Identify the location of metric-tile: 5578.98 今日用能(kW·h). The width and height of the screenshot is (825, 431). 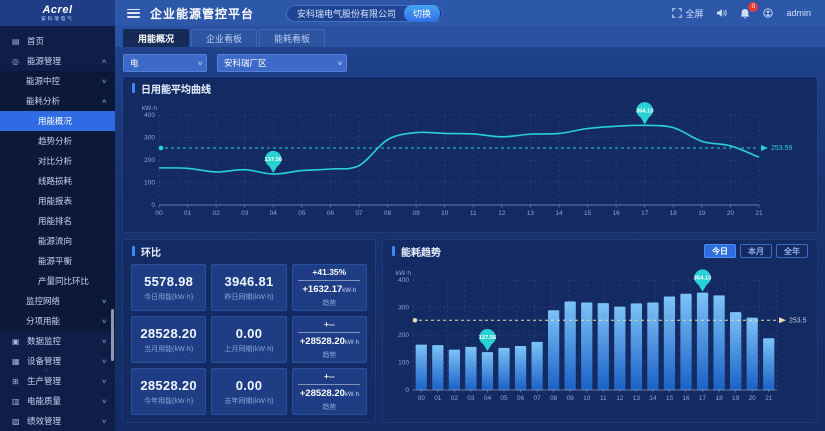
(169, 287).